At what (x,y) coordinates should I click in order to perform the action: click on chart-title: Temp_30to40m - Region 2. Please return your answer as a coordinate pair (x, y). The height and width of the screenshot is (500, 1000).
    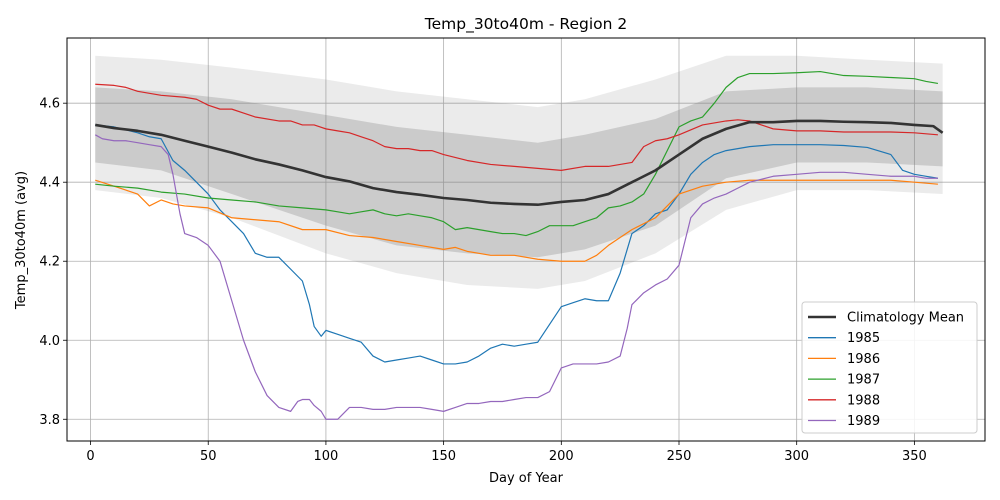
    Looking at the image, I should click on (525, 24).